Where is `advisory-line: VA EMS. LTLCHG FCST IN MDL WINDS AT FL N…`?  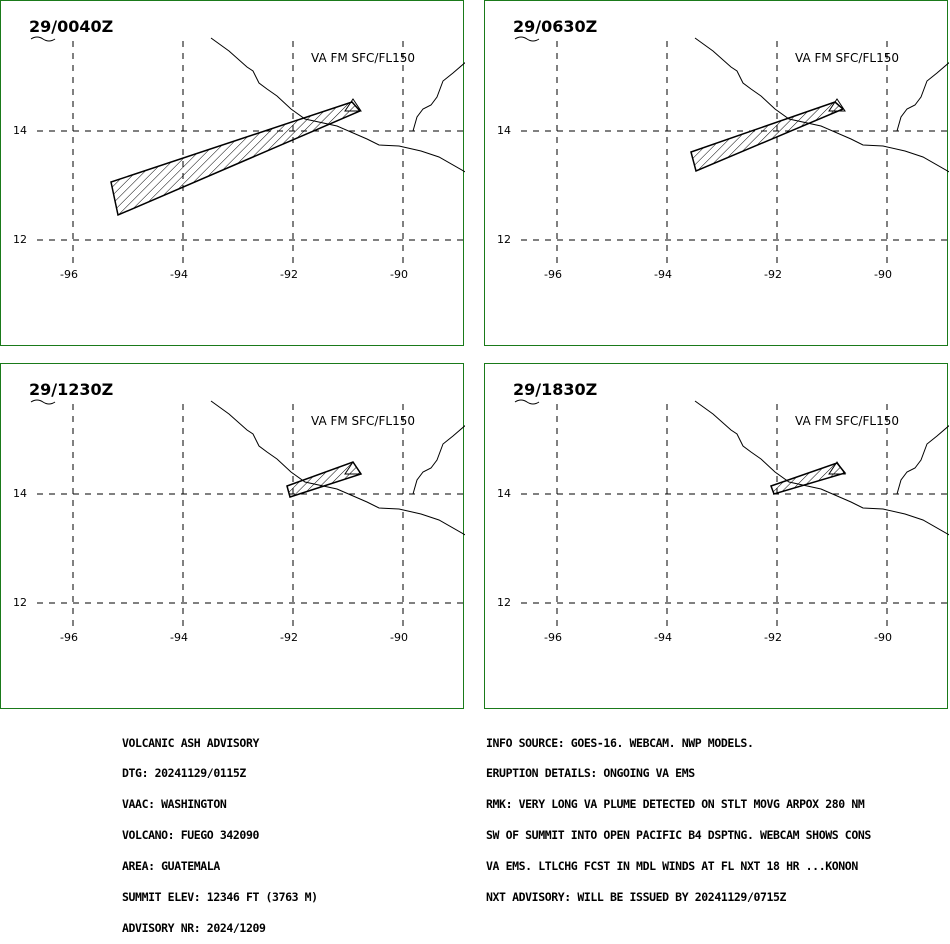 advisory-line: VA EMS. LTLCHG FCST IN MDL WINDS AT FL N… is located at coordinates (672, 866).